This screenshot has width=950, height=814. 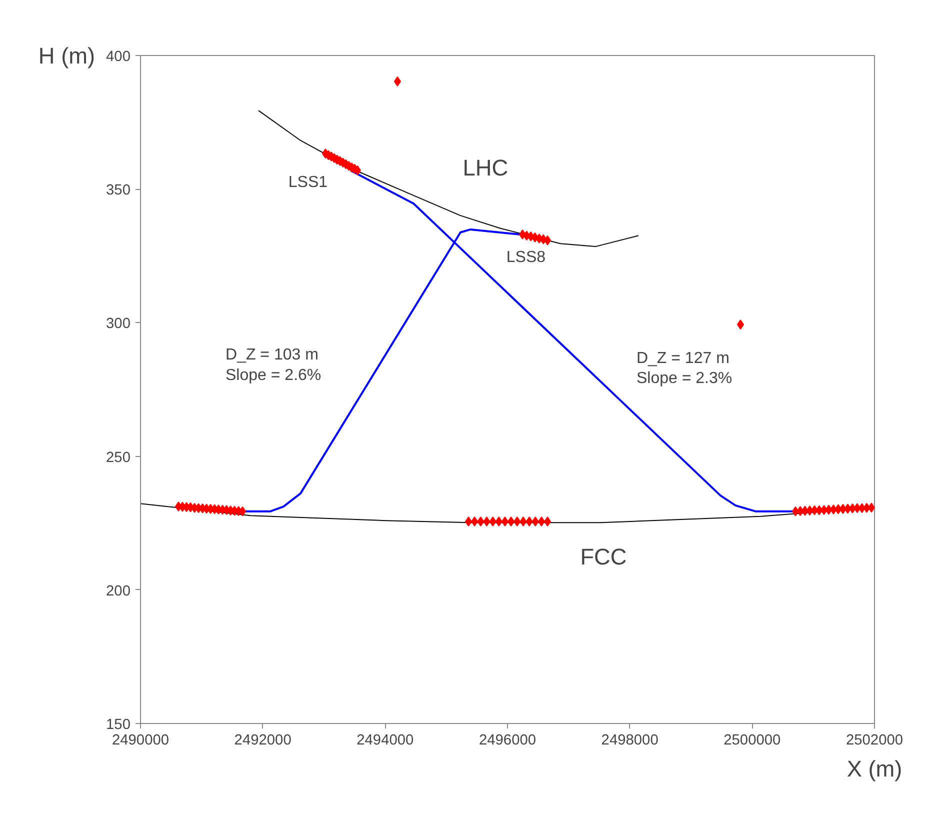 What do you see at coordinates (274, 365) in the screenshot?
I see `text: D_Z = 103 m Slope = 2.6%` at bounding box center [274, 365].